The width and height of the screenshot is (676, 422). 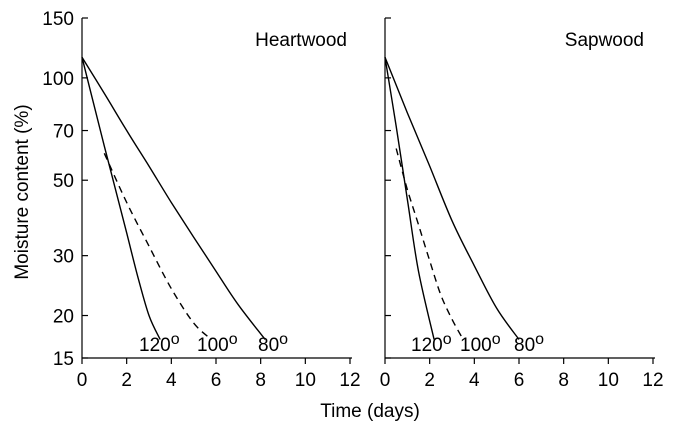 What do you see at coordinates (58, 79) in the screenshot?
I see `y-tick-label: 100` at bounding box center [58, 79].